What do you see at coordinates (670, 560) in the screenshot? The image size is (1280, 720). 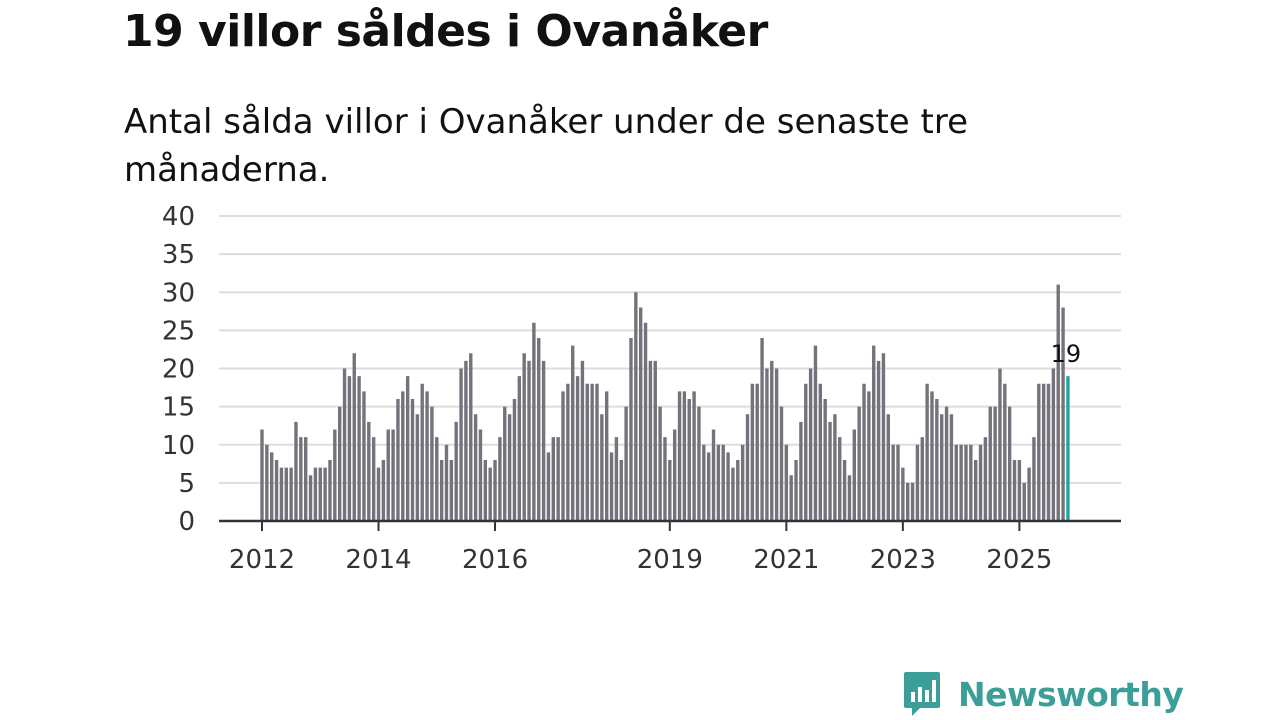 I see `x-tick-label: 2019` at bounding box center [670, 560].